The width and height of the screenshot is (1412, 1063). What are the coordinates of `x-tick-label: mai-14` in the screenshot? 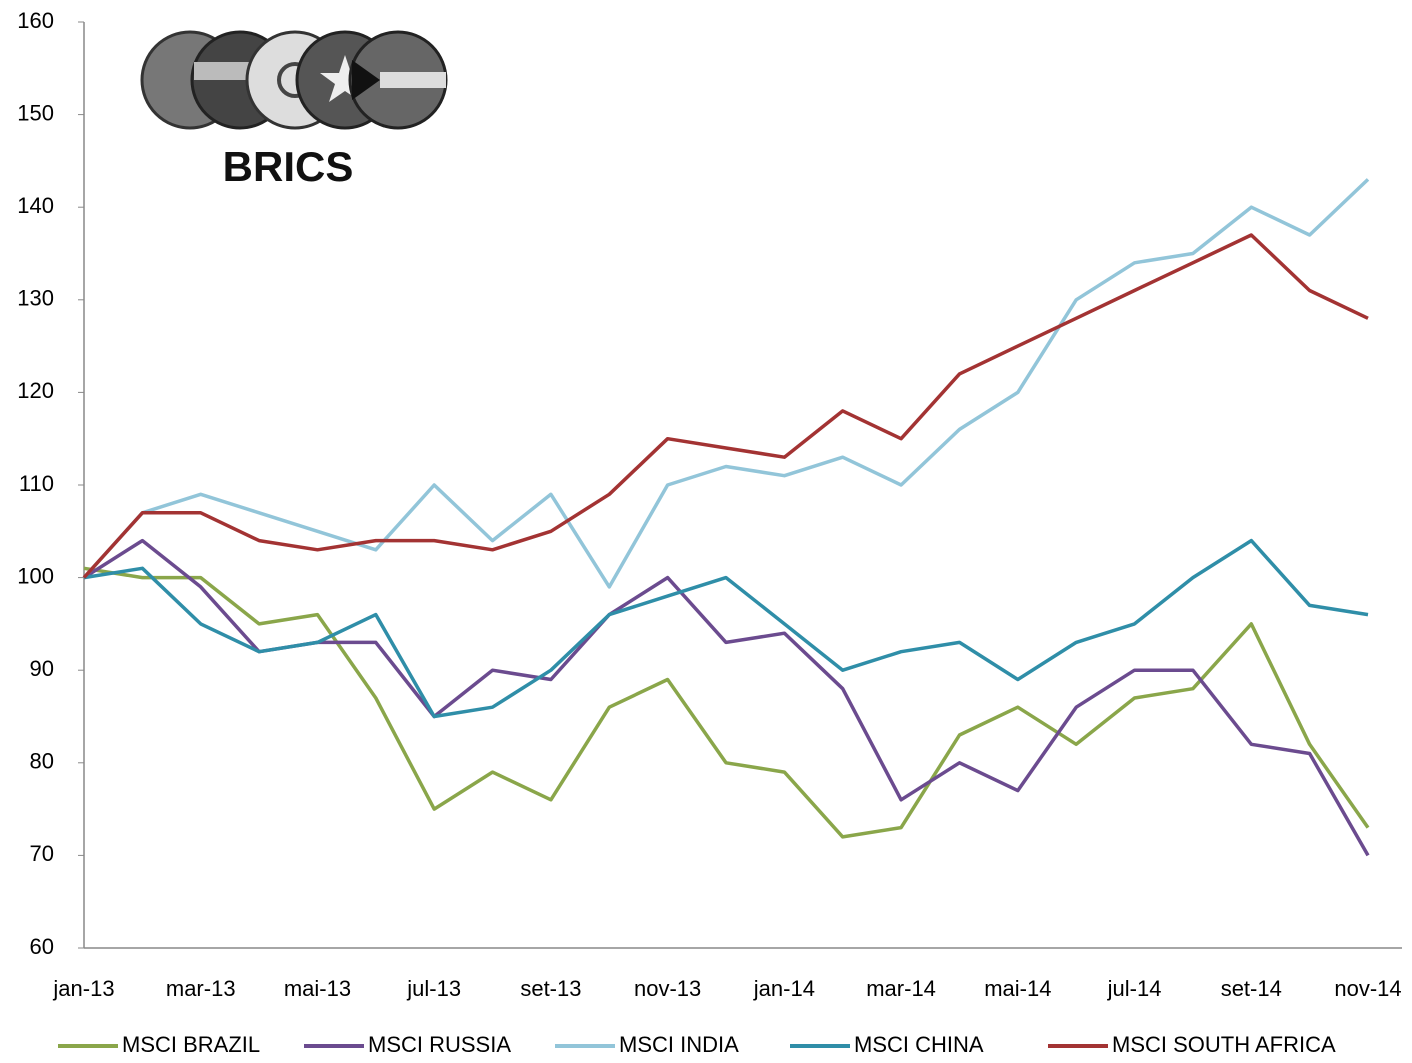 It's located at (1017, 988).